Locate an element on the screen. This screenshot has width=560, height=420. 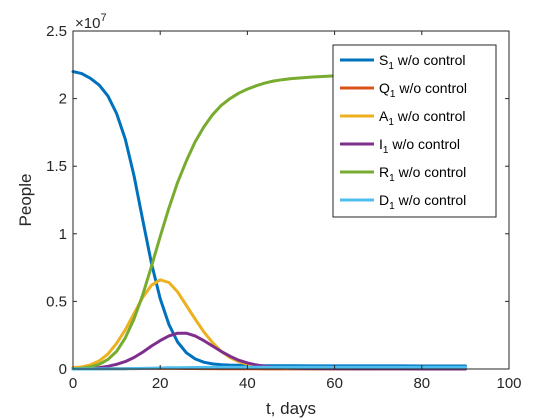
x-tick-label: 40 is located at coordinates (247, 383).